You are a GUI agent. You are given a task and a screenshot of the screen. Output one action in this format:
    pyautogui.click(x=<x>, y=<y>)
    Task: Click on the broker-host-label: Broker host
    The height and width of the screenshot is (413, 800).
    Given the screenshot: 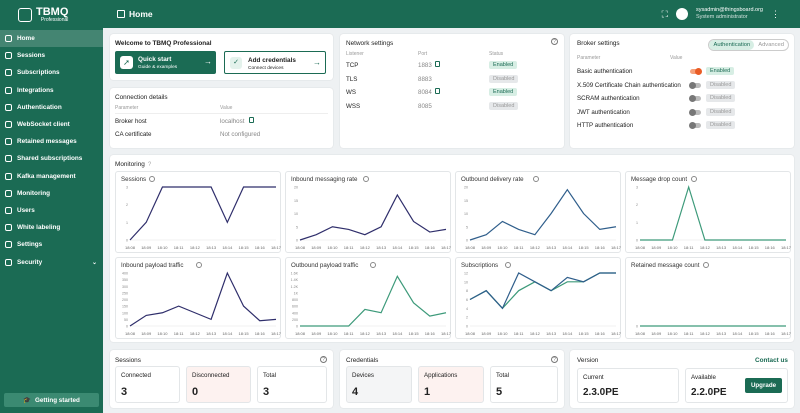 What is the action you would take?
    pyautogui.click(x=131, y=121)
    